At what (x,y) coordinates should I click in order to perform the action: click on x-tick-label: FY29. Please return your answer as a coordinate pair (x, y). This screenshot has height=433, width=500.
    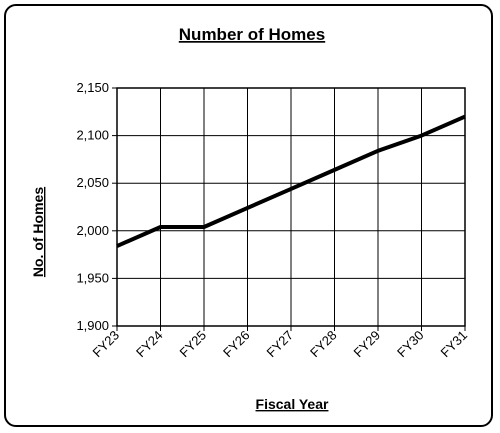
    Looking at the image, I should click on (367, 344).